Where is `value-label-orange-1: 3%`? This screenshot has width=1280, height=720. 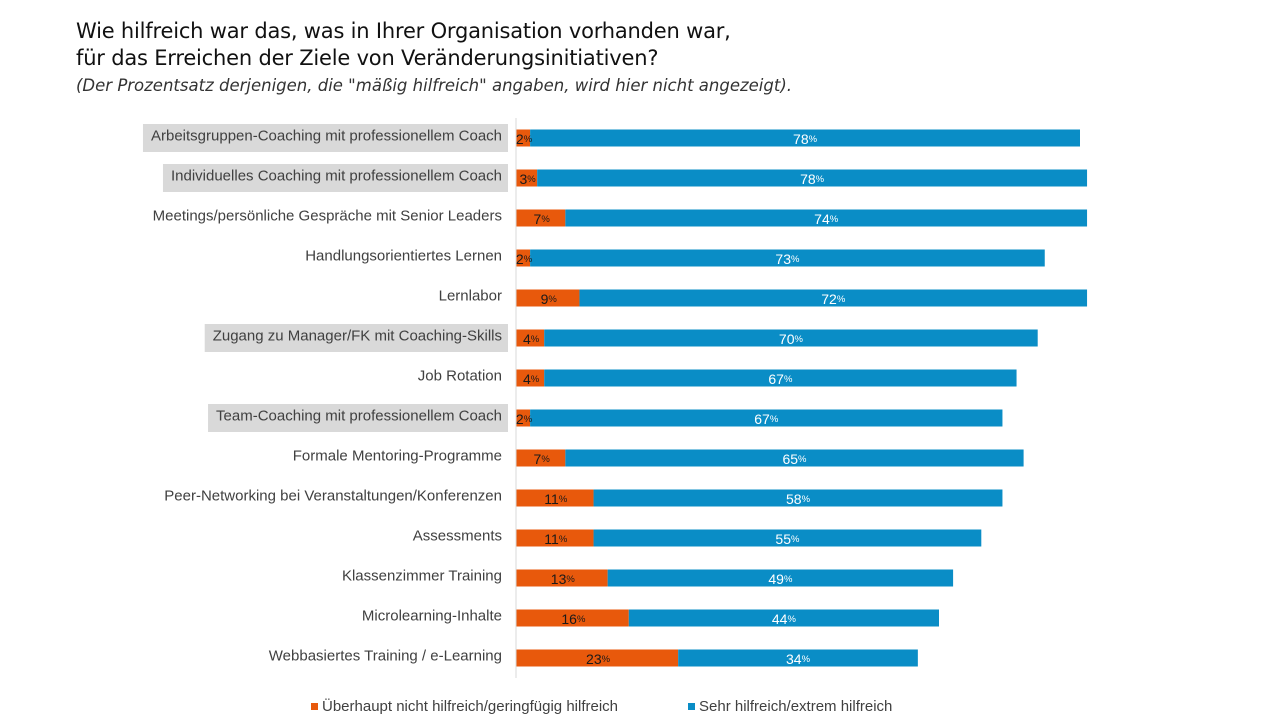
value-label-orange-1: 3% is located at coordinates (527, 179).